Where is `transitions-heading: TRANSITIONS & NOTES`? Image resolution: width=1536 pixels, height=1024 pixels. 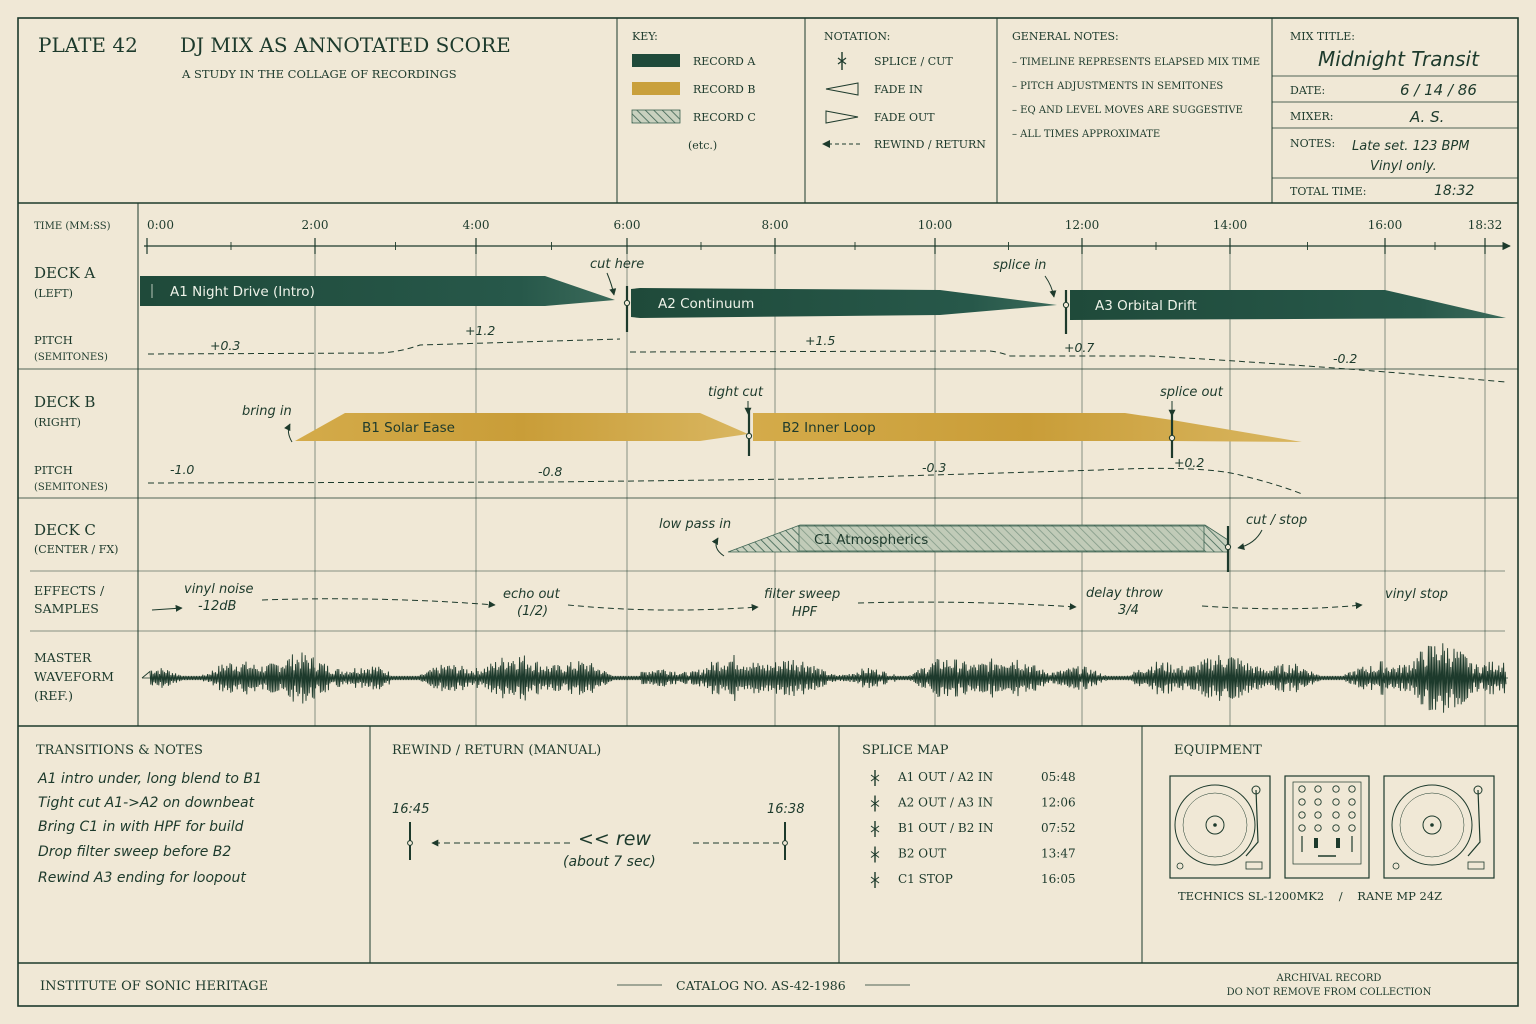
transitions-heading: TRANSITIONS & NOTES is located at coordinates (119, 750).